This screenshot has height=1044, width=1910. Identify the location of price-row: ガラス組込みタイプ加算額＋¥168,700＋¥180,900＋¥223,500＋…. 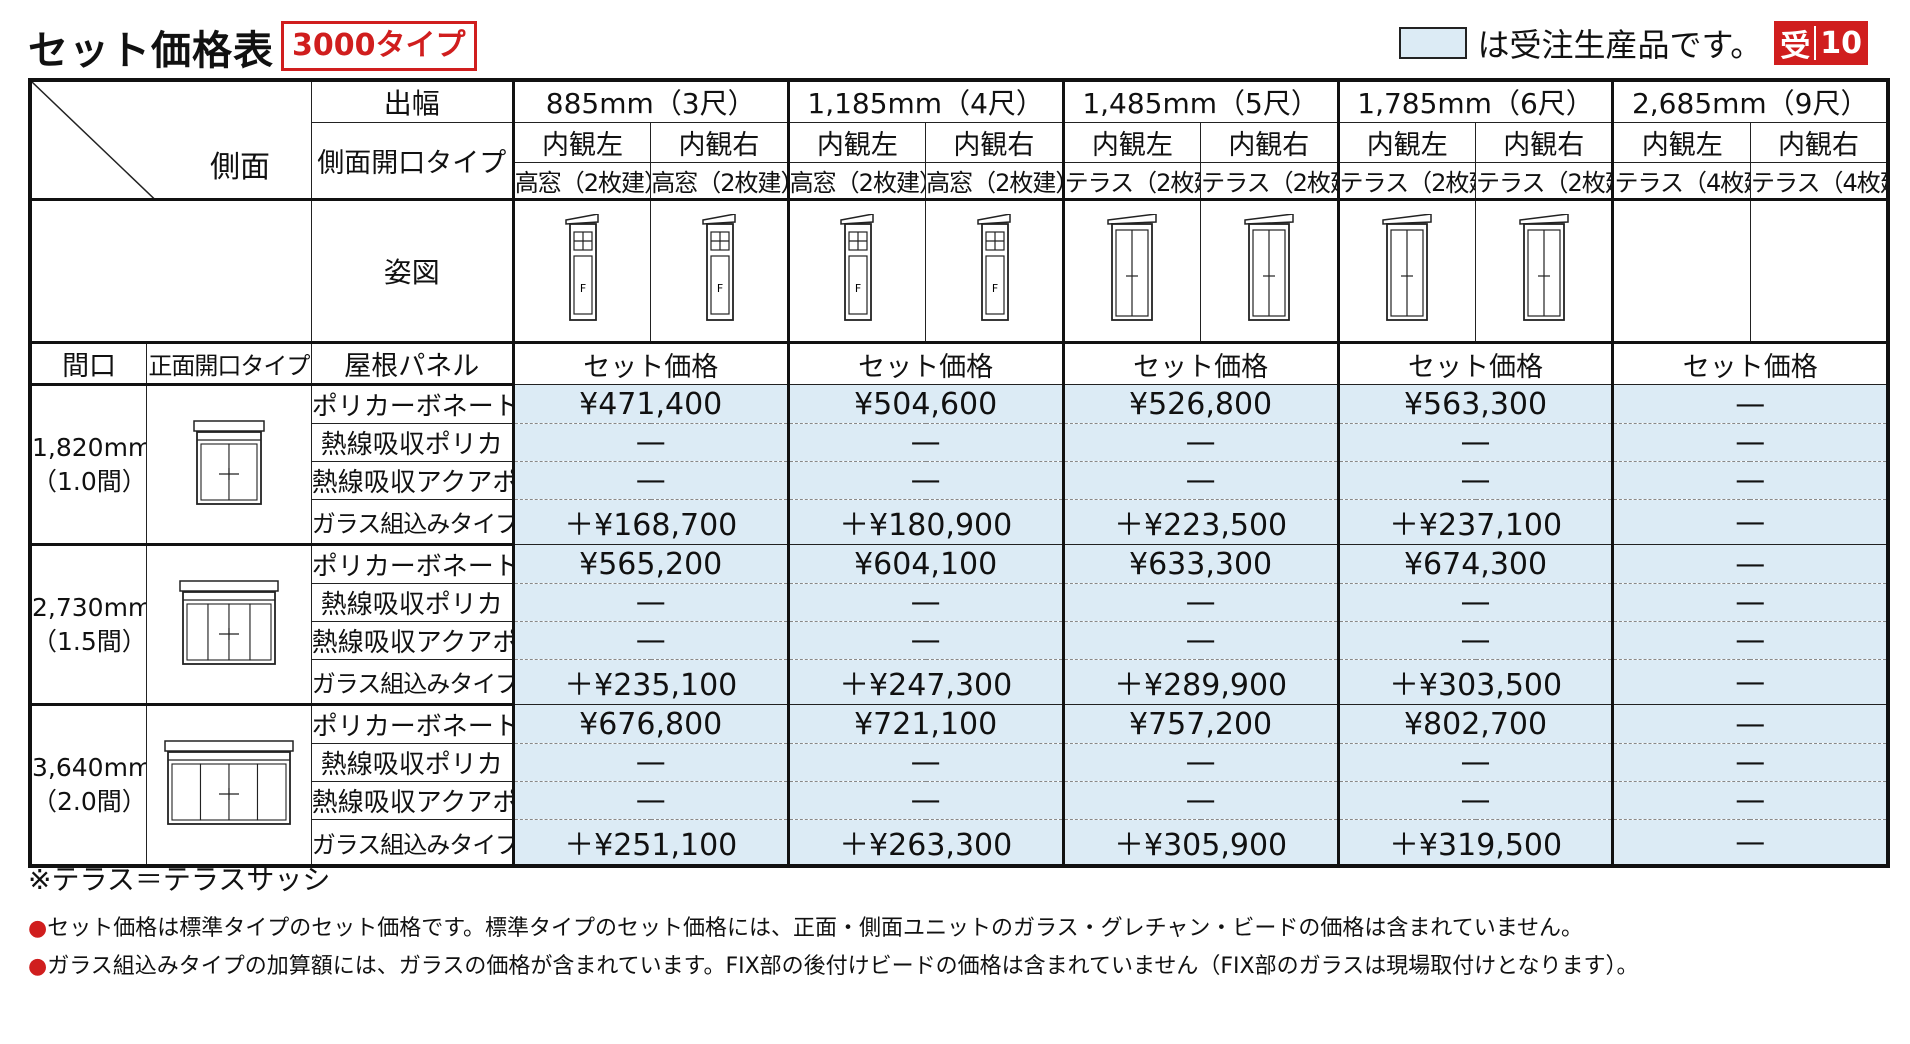
(959, 522).